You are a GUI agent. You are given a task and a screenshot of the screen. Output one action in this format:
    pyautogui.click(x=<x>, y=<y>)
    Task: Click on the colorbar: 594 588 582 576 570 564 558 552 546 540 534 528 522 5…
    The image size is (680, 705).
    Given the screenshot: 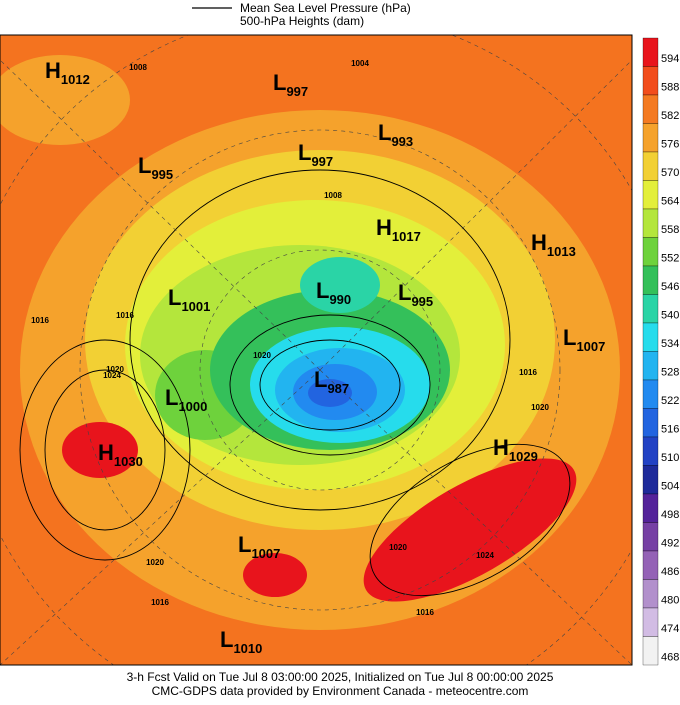 What is the action you would take?
    pyautogui.click(x=660, y=351)
    